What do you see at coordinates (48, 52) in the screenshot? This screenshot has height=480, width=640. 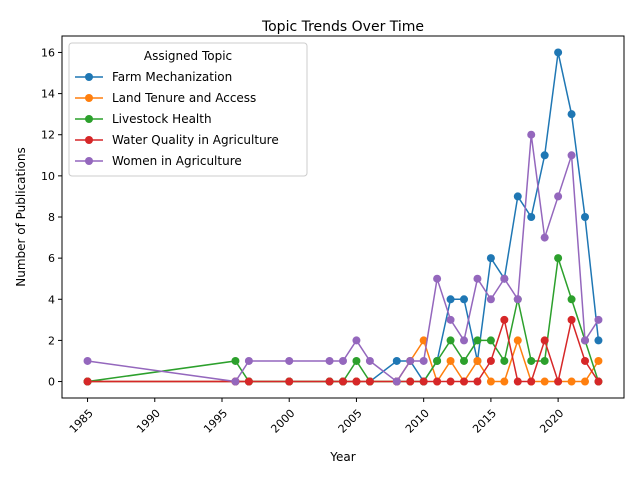 I see `y-tick-label: 16` at bounding box center [48, 52].